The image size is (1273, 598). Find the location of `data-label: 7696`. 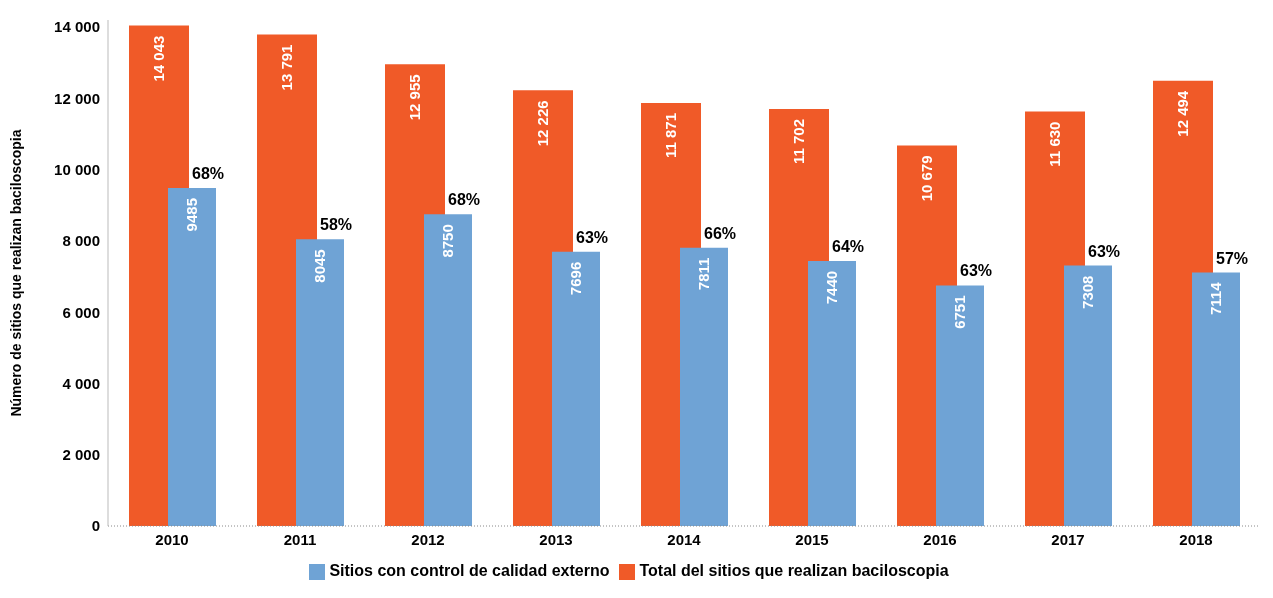

data-label: 7696 is located at coordinates (576, 278).